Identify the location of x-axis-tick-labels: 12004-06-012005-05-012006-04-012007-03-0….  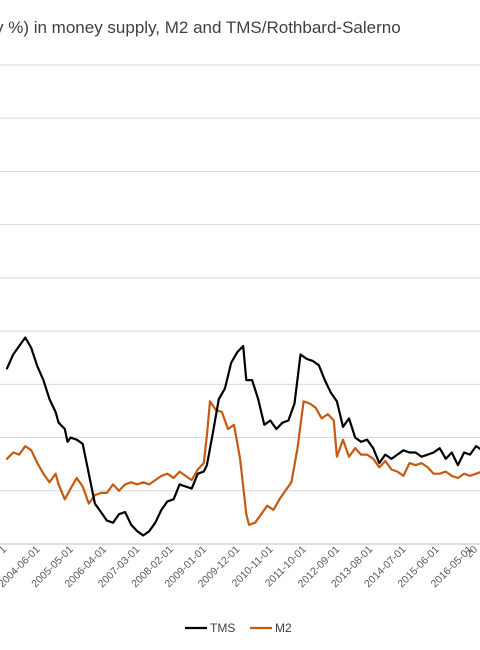
(240, 567).